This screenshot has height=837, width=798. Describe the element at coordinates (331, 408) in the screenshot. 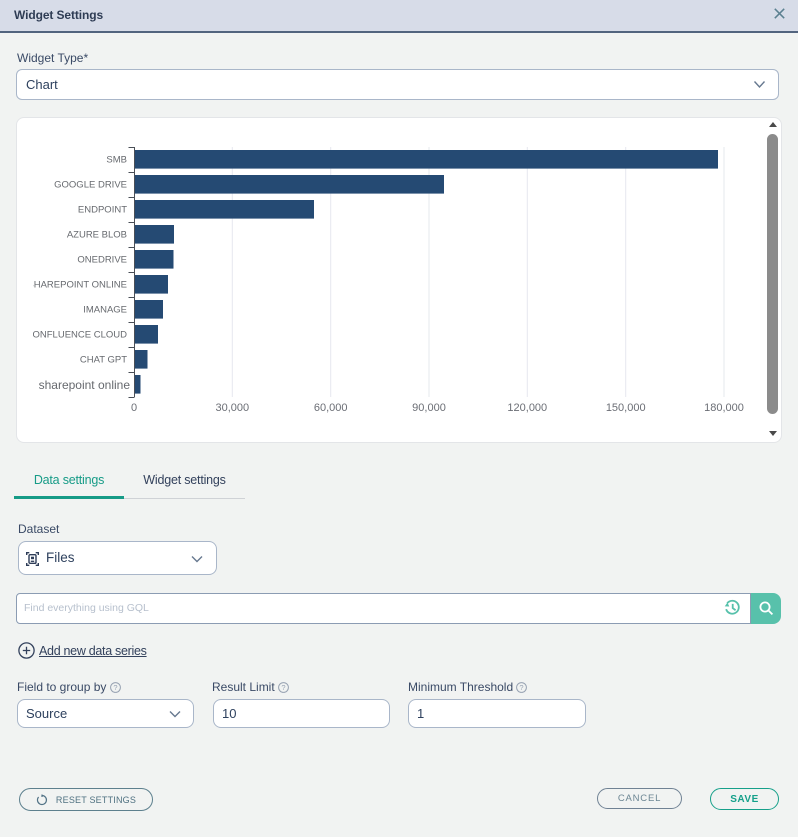

I see `svg-text: 60,000` at that location.